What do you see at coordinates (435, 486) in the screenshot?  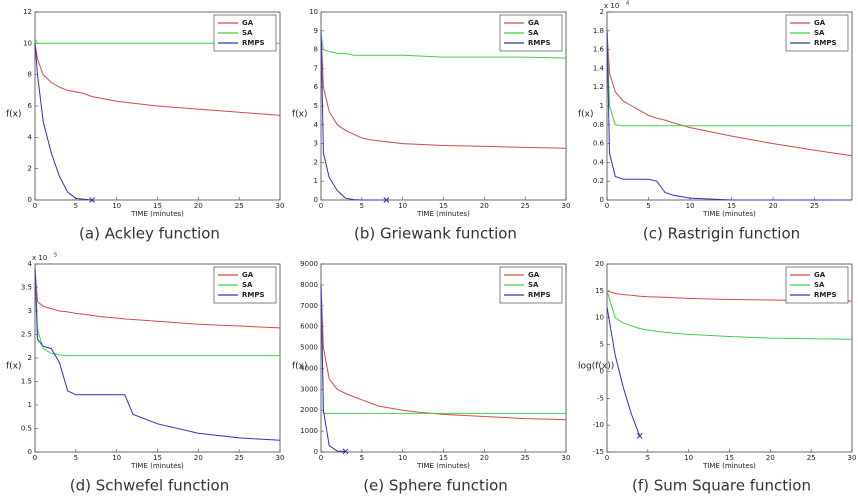 I see `subplot-caption: (e) Sphere function` at bounding box center [435, 486].